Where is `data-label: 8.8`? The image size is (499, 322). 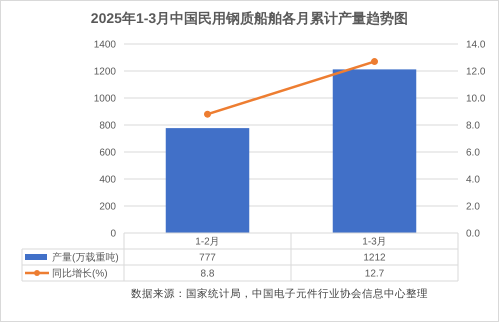 data-label: 8.8 is located at coordinates (207, 274).